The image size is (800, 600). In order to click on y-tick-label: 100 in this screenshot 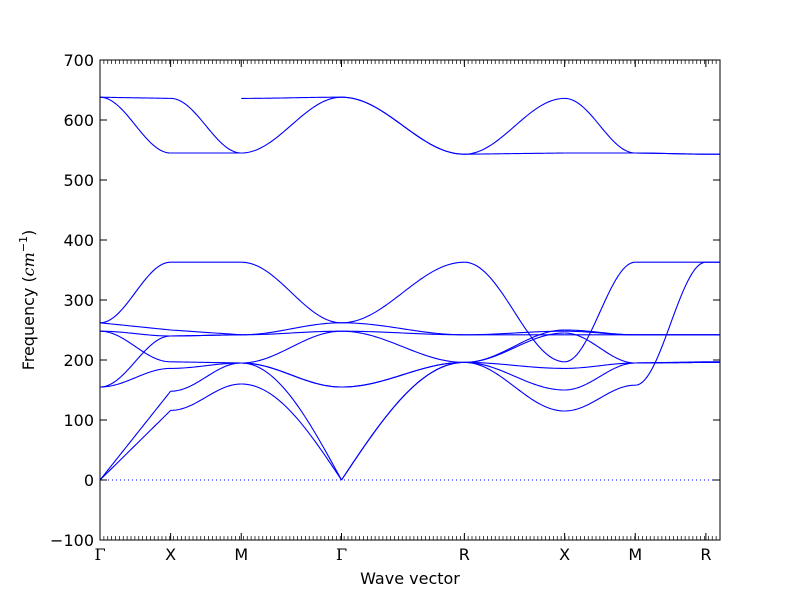, I will do `click(78, 420)`.